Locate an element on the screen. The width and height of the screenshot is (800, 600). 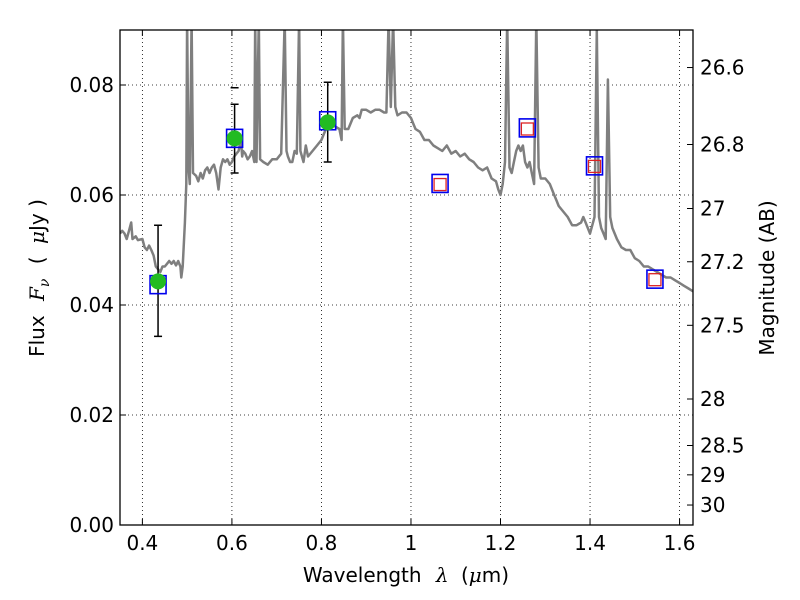
y-axis-label-word: Flux is located at coordinates (37, 336).